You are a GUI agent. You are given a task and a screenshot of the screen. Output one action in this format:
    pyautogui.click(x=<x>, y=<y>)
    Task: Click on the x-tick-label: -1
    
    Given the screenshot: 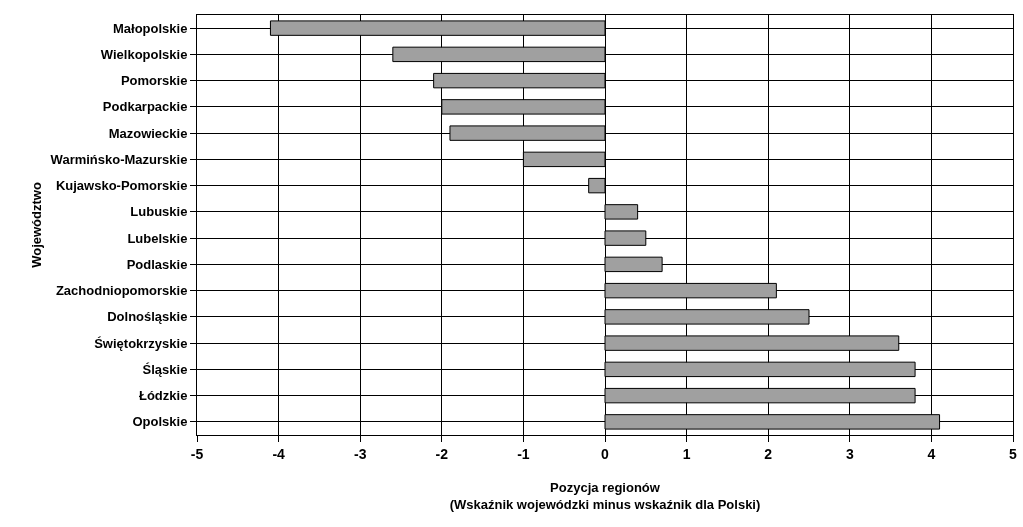 What is the action you would take?
    pyautogui.click(x=523, y=453)
    